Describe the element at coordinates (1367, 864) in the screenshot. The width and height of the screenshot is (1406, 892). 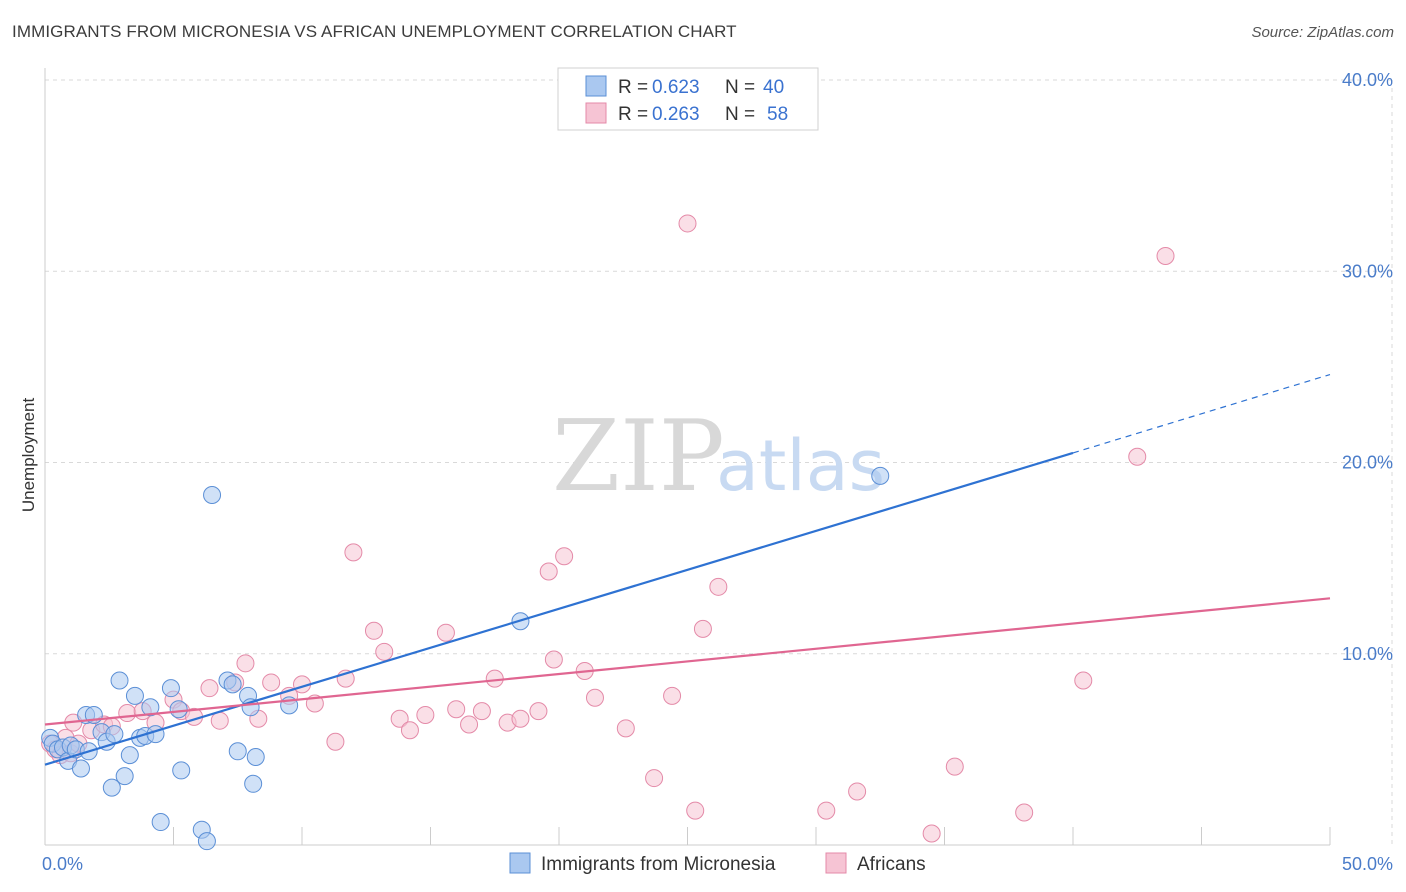
I see `x-tick-label: 50.0%` at that location.